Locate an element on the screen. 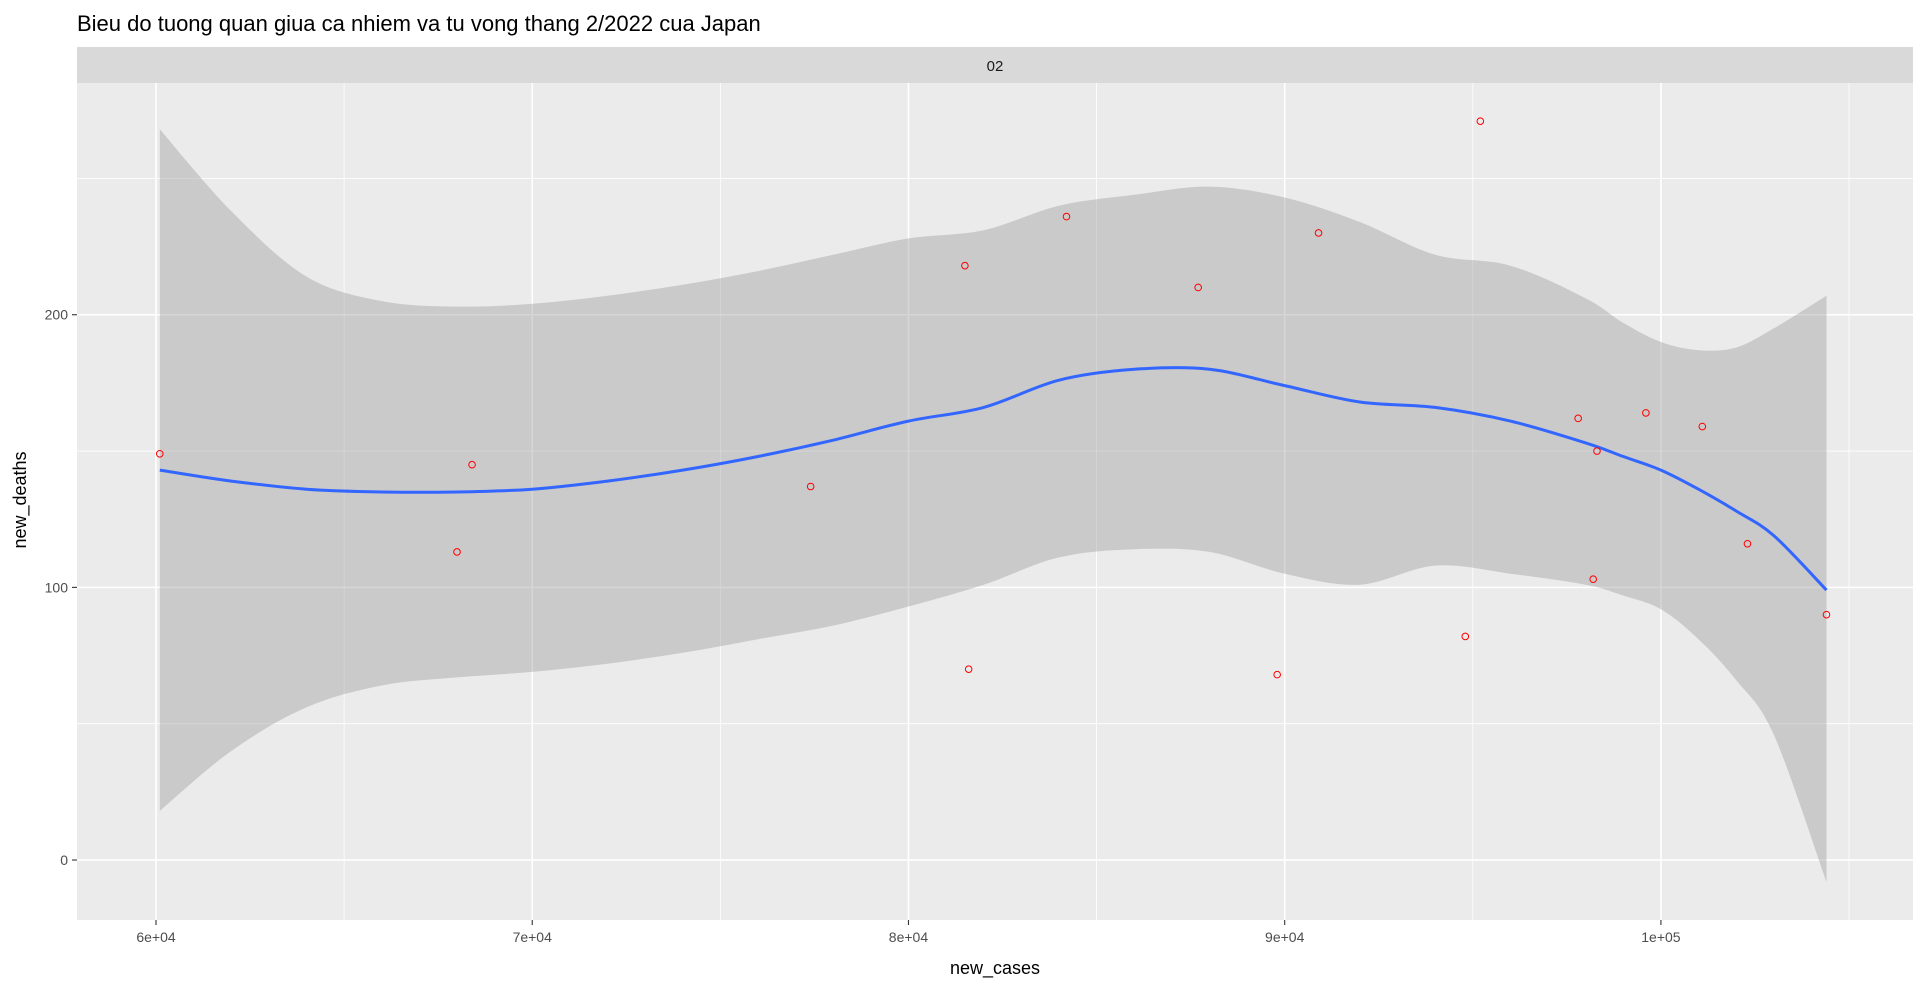 This screenshot has width=1920, height=985. x-tick-label: 1e+05 is located at coordinates (1661, 937).